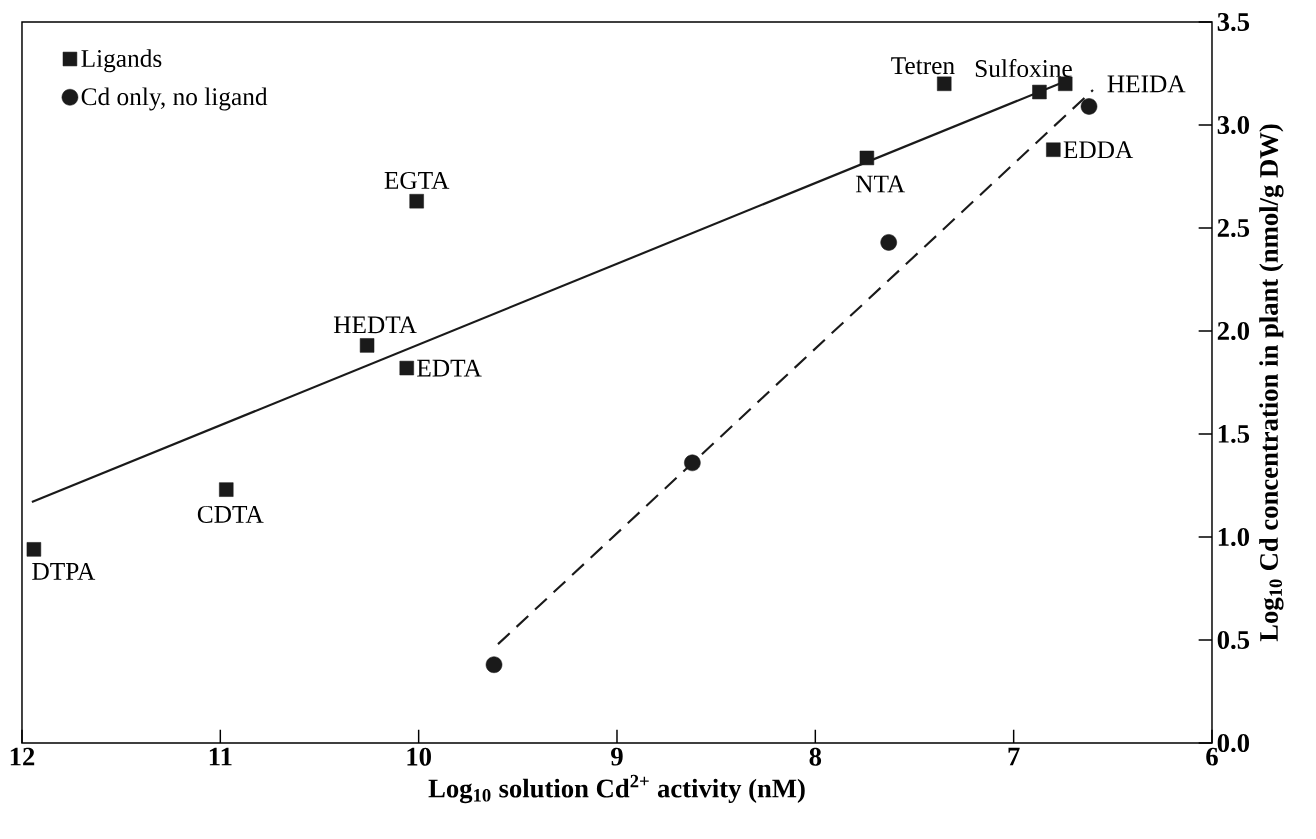  What do you see at coordinates (417, 180) in the screenshot?
I see `annotation: EGTA` at bounding box center [417, 180].